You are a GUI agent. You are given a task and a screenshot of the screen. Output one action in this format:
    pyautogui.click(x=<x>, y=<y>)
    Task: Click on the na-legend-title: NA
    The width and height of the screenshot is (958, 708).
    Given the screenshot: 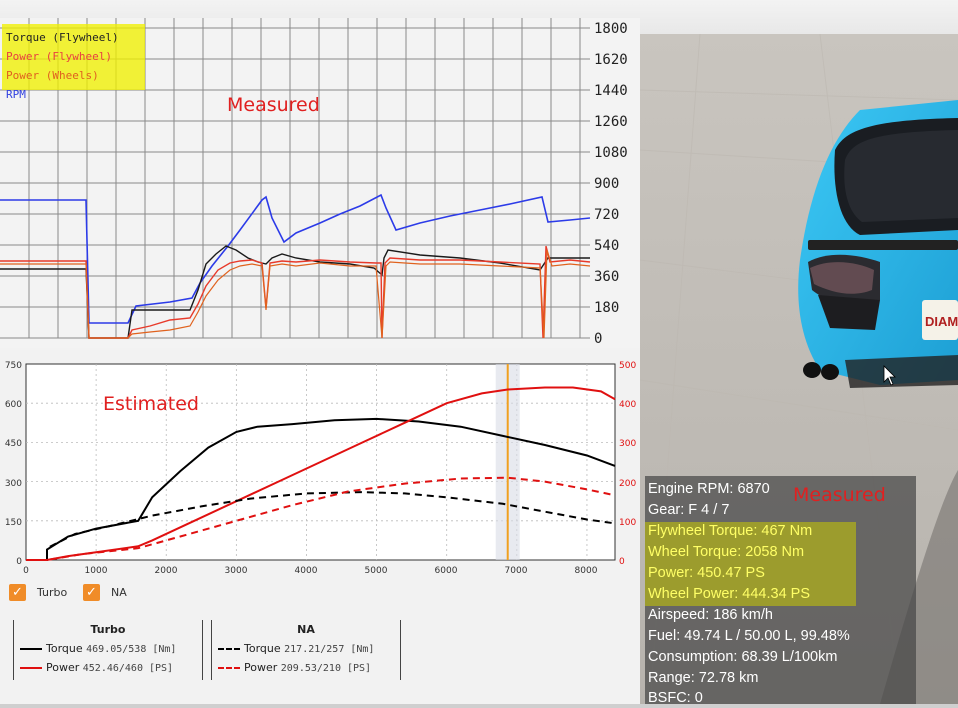 What is the action you would take?
    pyautogui.click(x=306, y=629)
    